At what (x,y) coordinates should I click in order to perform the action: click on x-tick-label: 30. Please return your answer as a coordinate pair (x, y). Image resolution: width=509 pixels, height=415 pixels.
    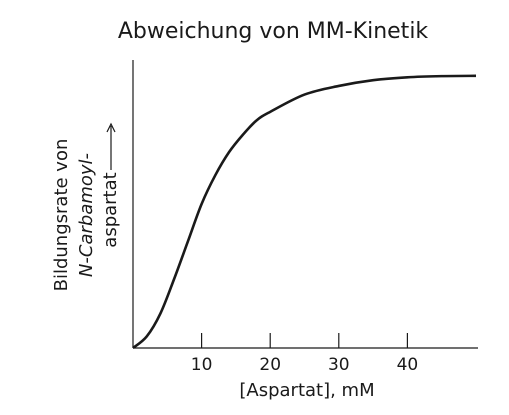
    Looking at the image, I should click on (339, 365).